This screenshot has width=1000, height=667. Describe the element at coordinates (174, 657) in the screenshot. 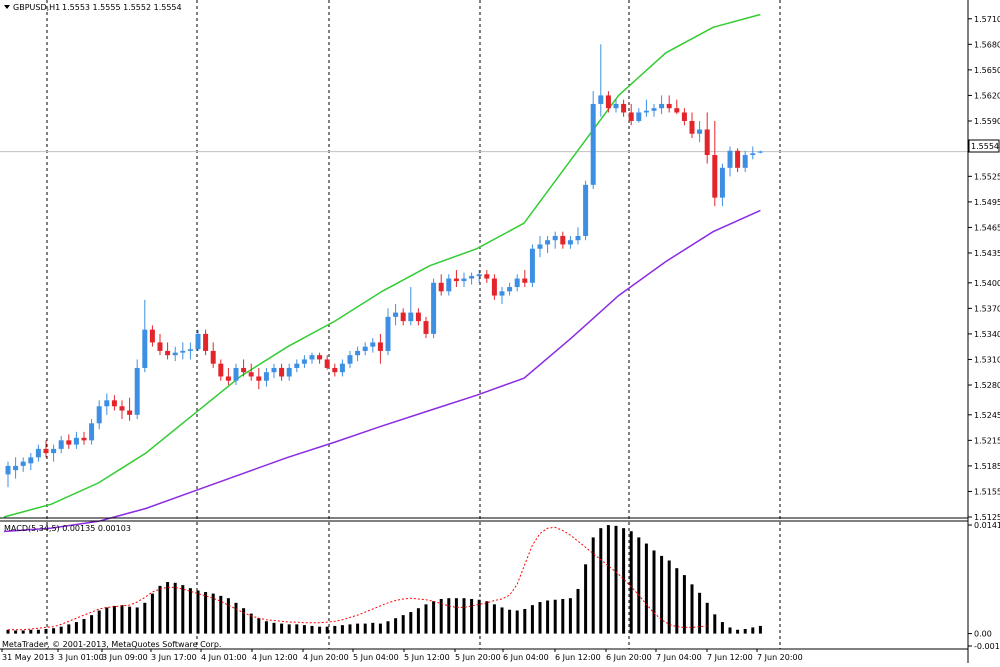

I see `time-tick-label: 3 Jun 17:00` at that location.